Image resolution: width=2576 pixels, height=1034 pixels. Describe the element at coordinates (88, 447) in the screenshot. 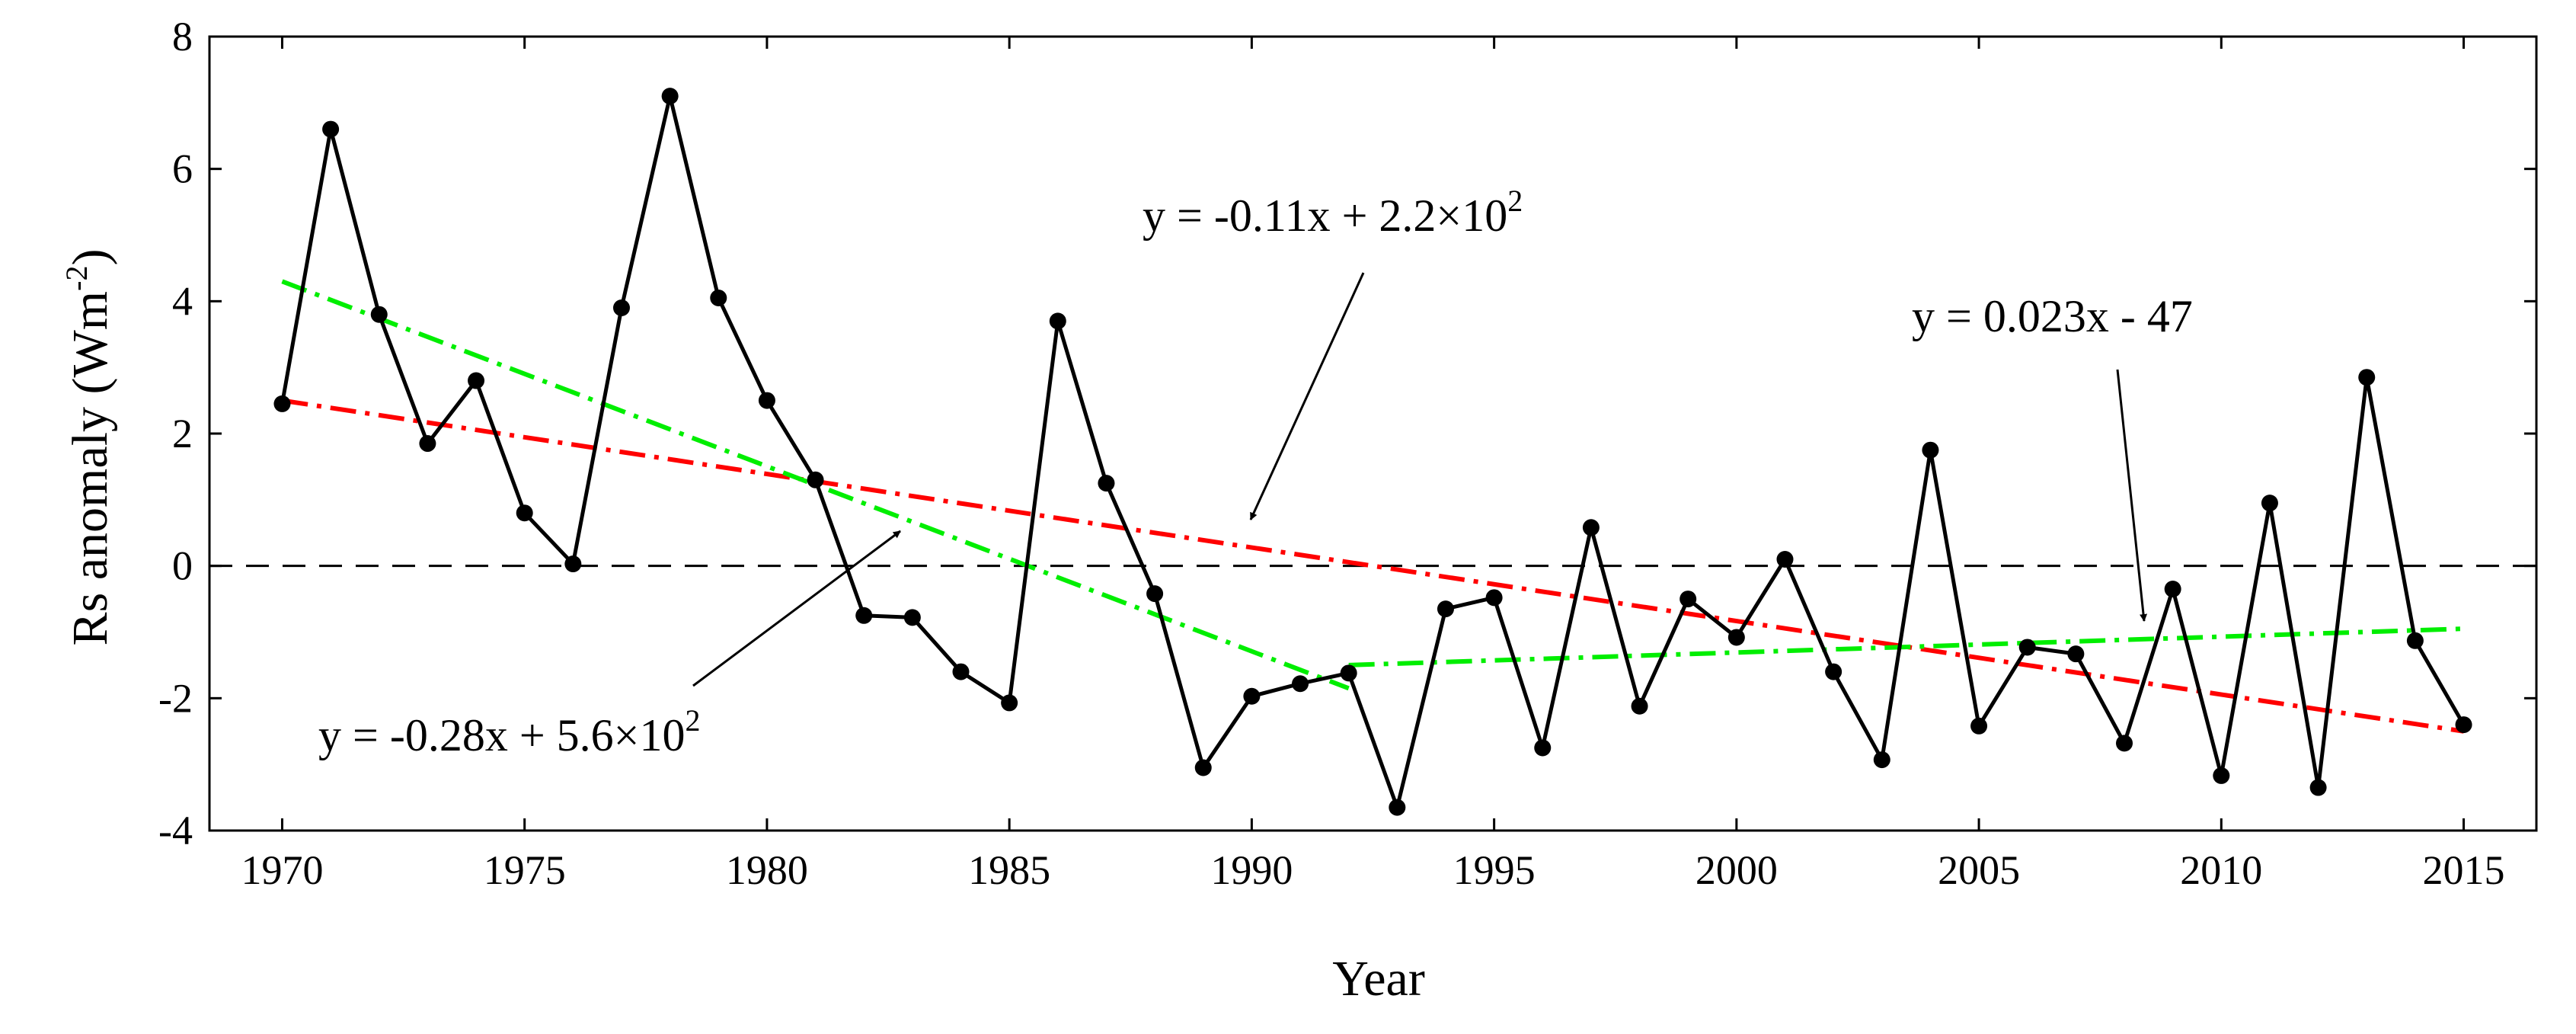

I see `y-axis-title: Rs anomaly (Wm-2)` at that location.